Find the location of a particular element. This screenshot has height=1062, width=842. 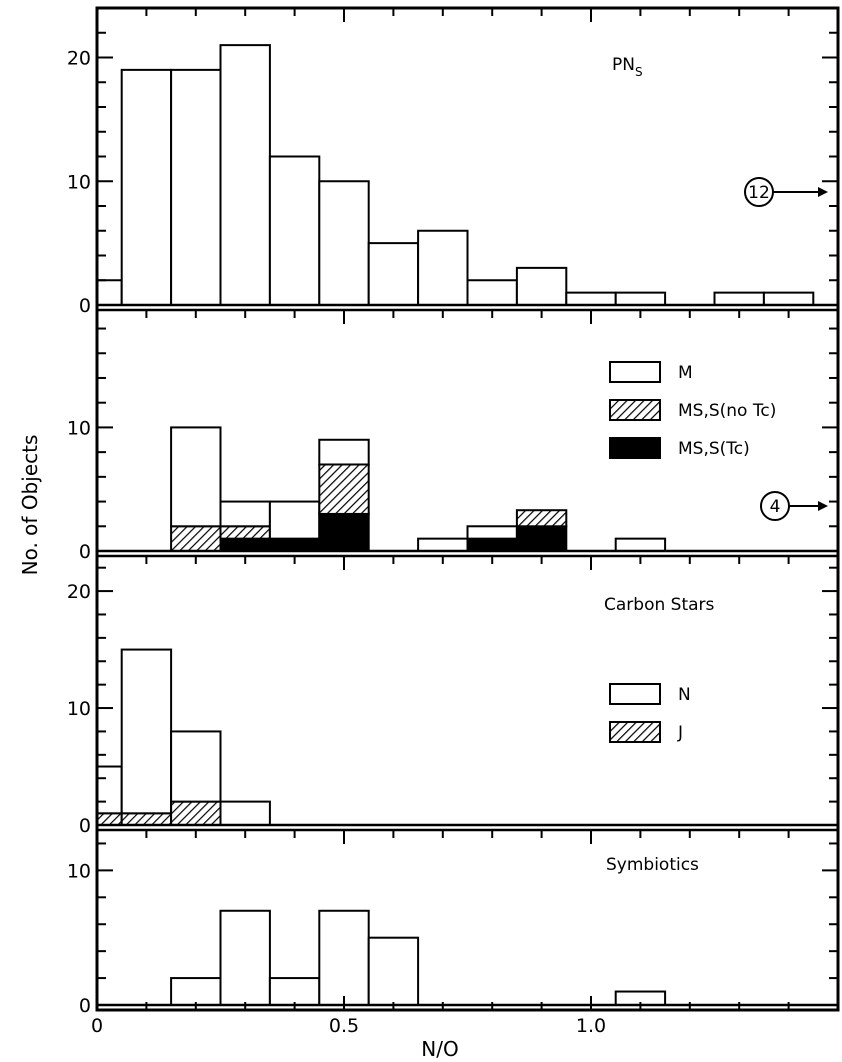

legend-swatch-ms-s-no-tc is located at coordinates (635, 410).